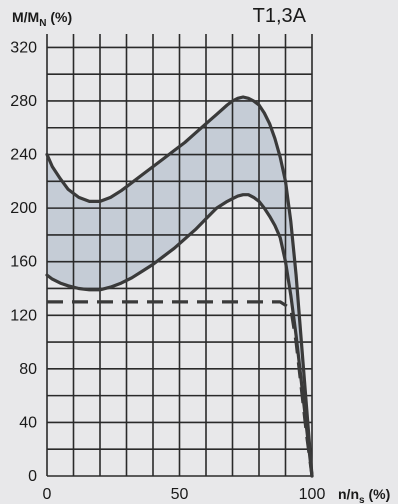 The width and height of the screenshot is (398, 504). Describe the element at coordinates (25, 17) in the screenshot. I see `y-axis-title-main: M/M` at that location.